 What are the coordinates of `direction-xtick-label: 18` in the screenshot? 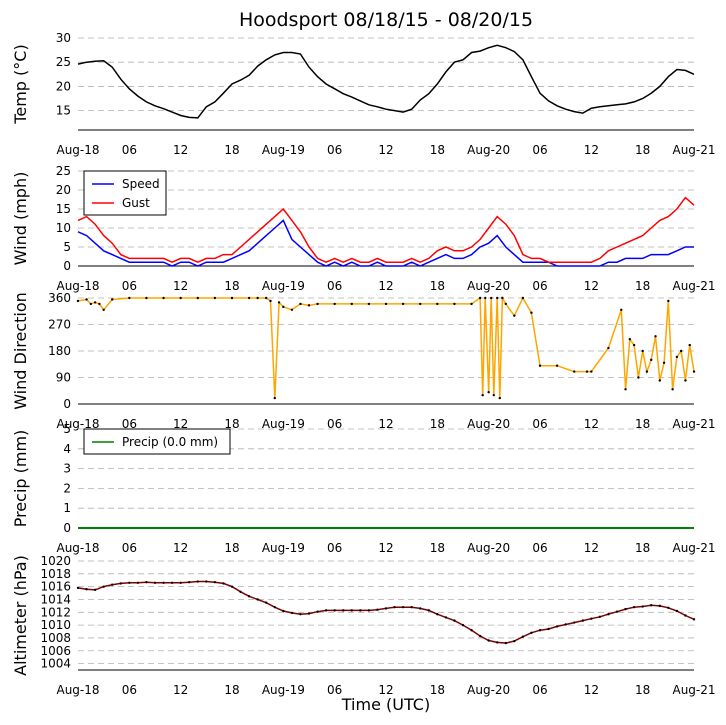 It's located at (642, 424).